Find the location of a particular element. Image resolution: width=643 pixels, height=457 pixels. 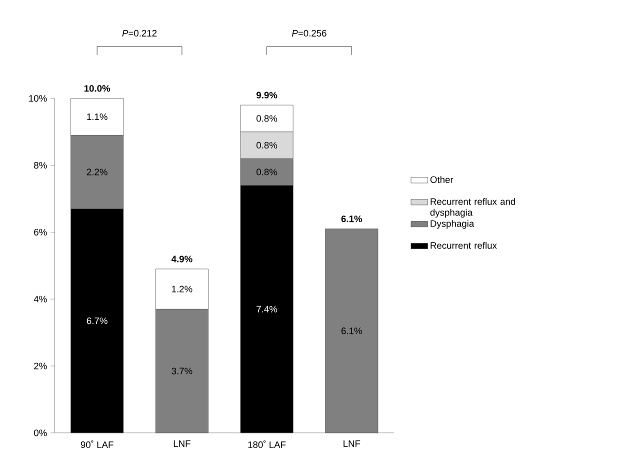

y-tick-label: 2% is located at coordinates (40, 366).